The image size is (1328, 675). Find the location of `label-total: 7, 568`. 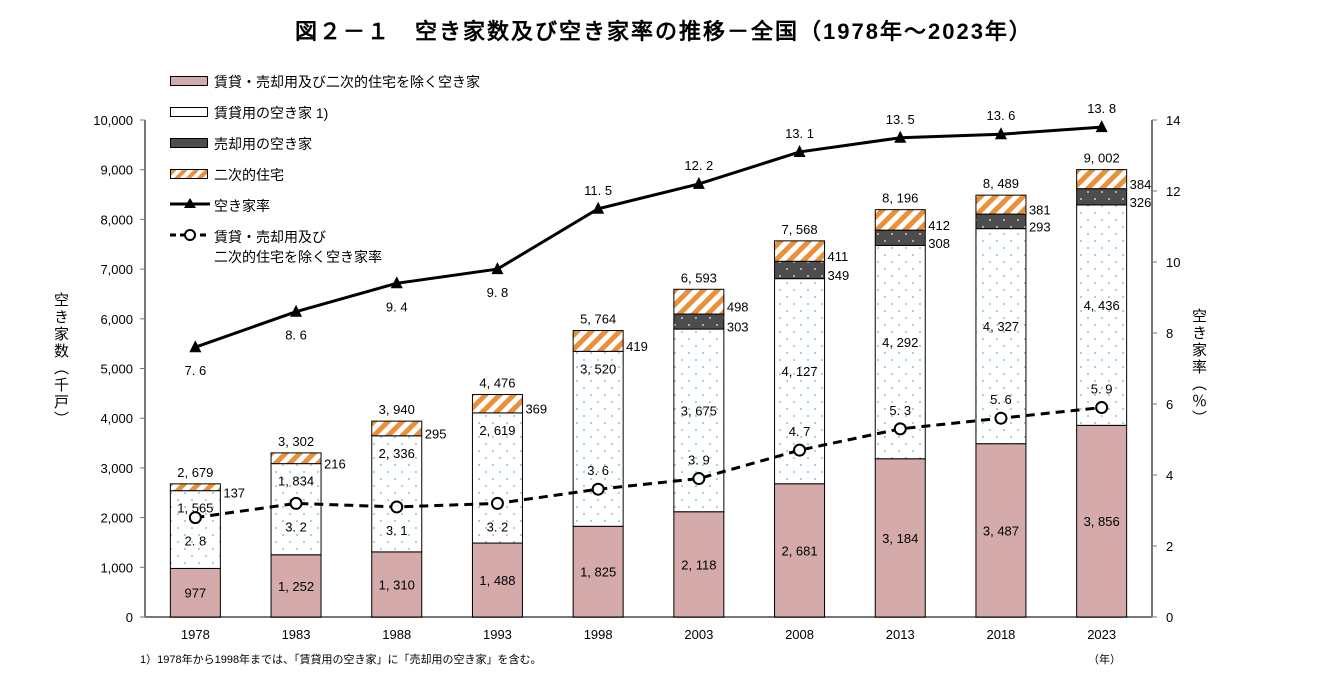

label-total: 7, 568 is located at coordinates (799, 229).